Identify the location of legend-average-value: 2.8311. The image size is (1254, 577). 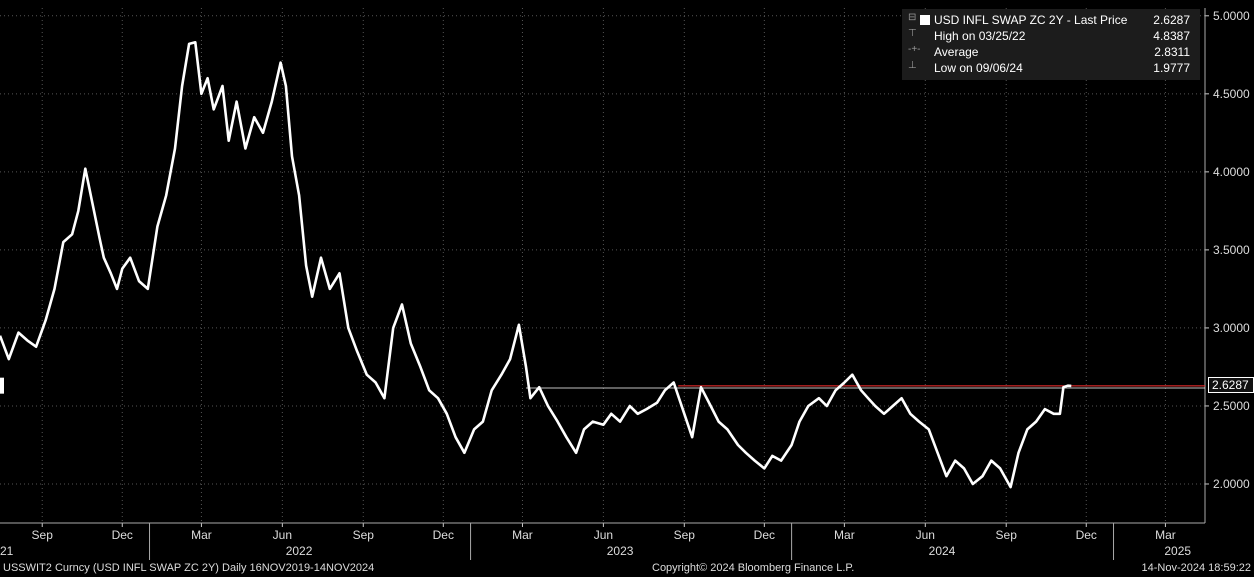
(1172, 52).